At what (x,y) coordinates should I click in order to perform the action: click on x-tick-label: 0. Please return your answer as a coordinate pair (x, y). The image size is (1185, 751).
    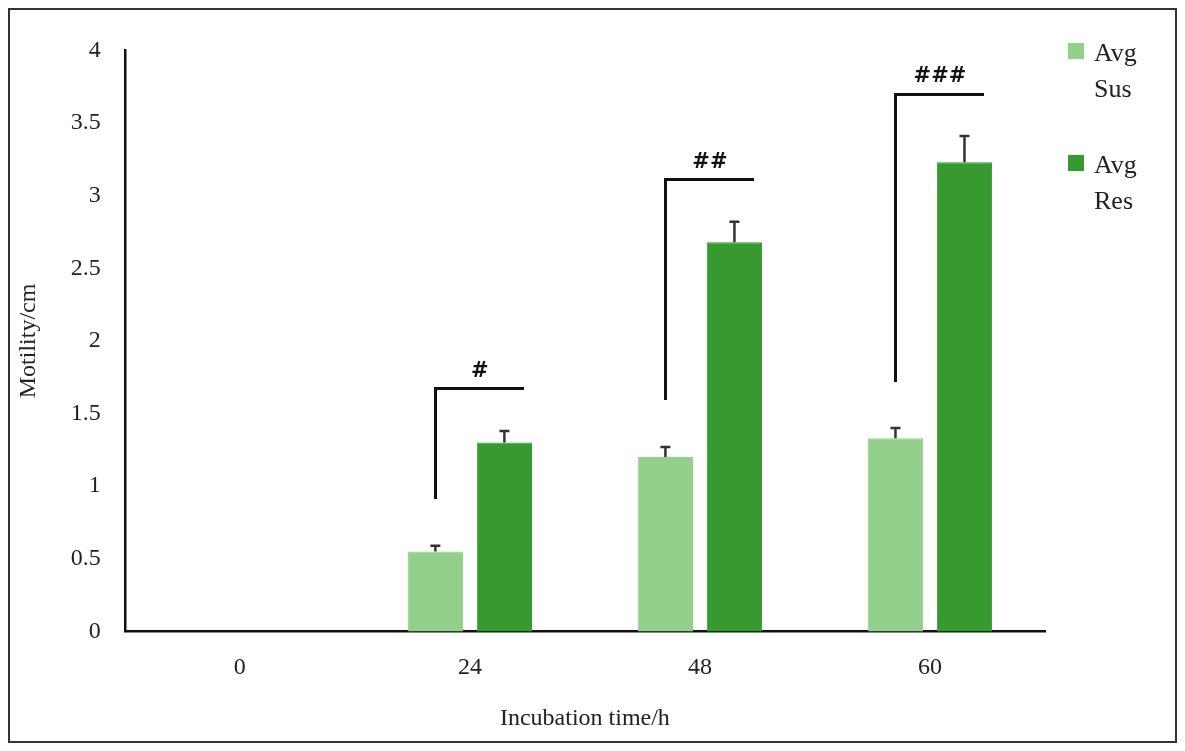
    Looking at the image, I should click on (239, 666).